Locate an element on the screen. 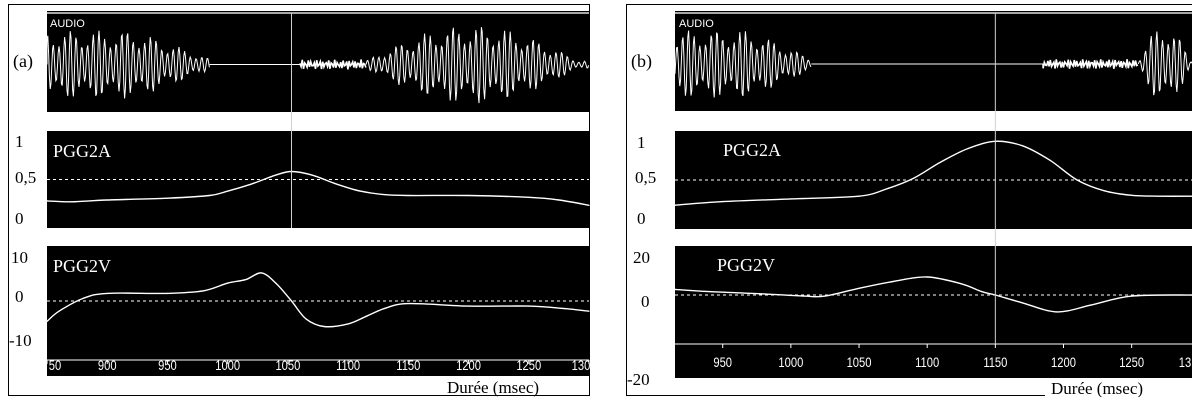 The image size is (1192, 398). x-tick-label: 1100 is located at coordinates (348, 365).